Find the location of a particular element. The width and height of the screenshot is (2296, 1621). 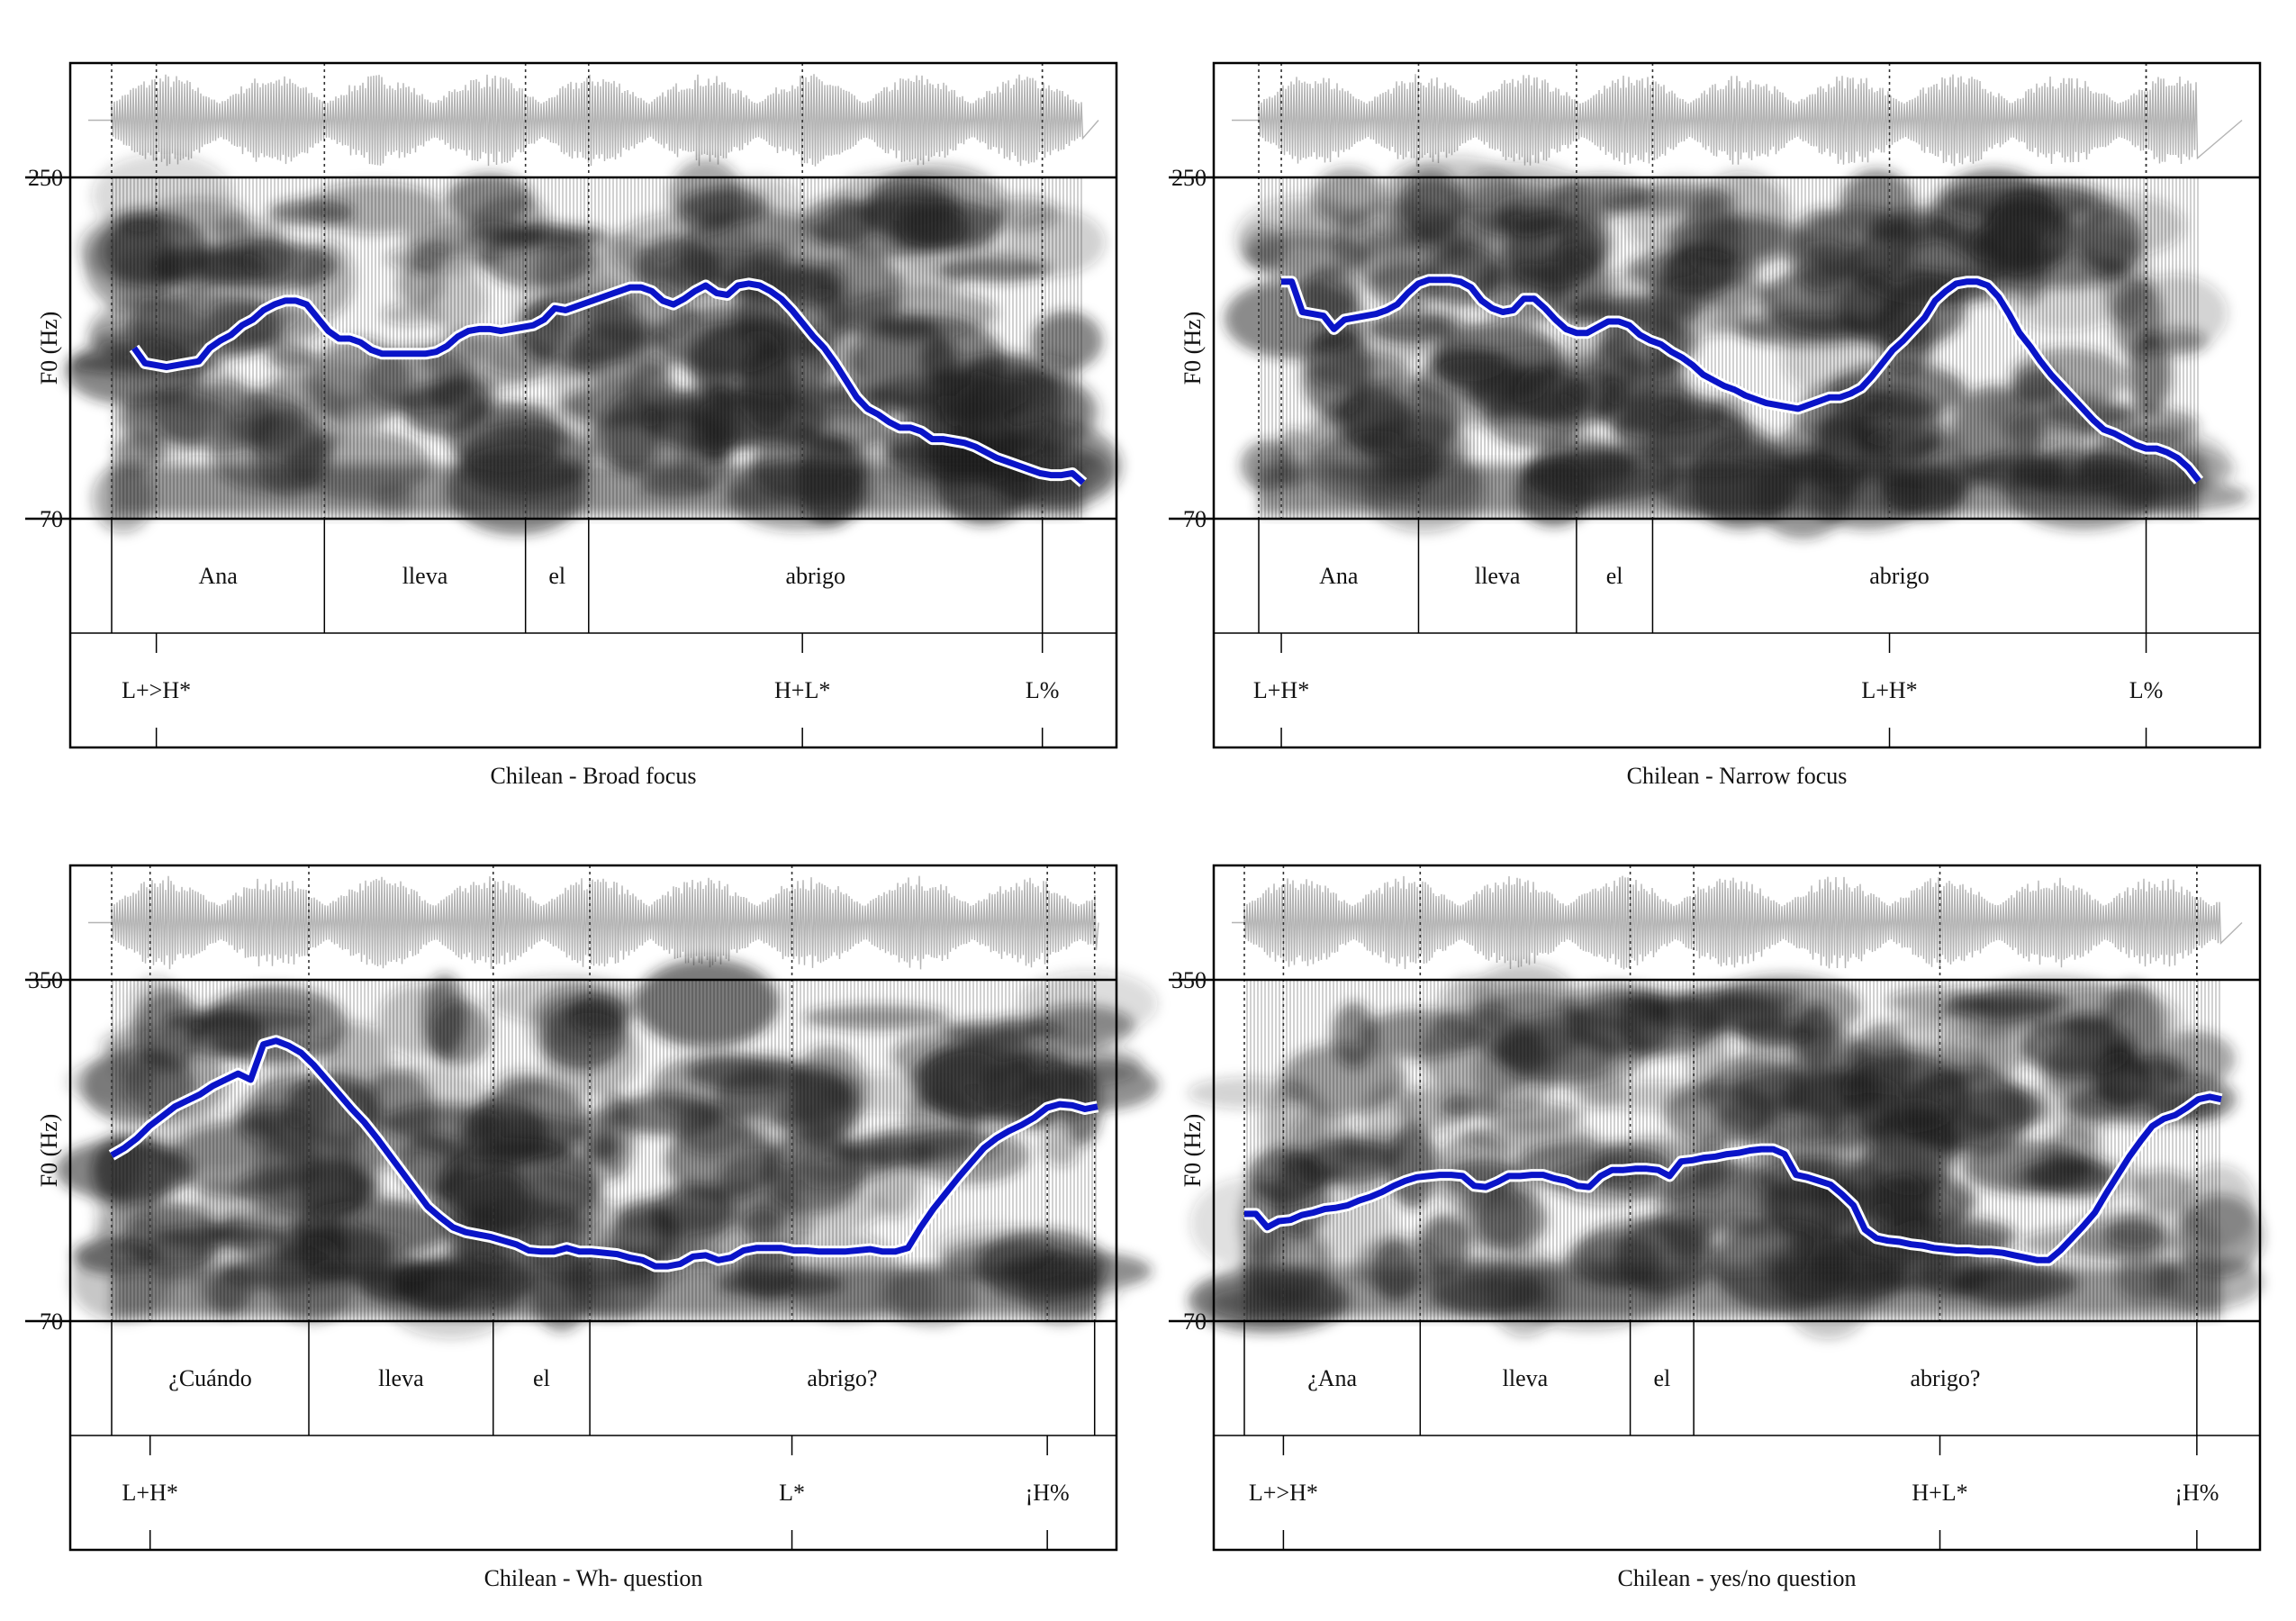

panel-caption: Chilean - Broad focus is located at coordinates (594, 776).